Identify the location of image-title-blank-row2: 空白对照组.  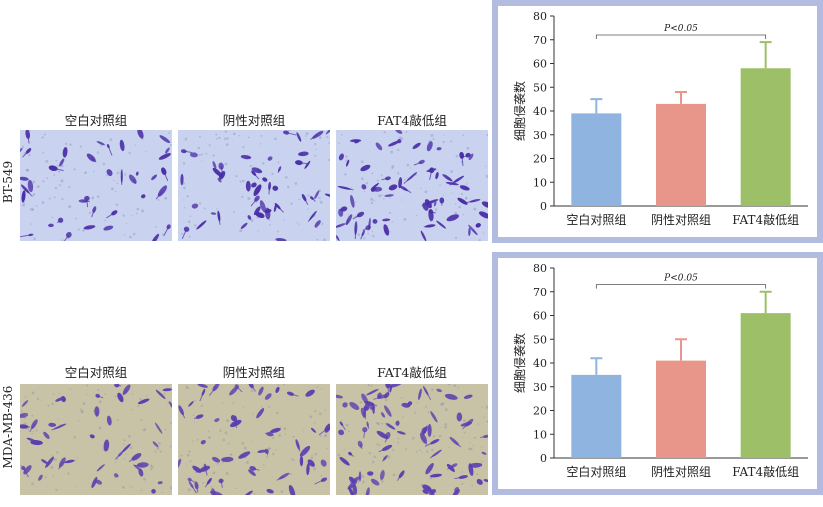
(96, 371).